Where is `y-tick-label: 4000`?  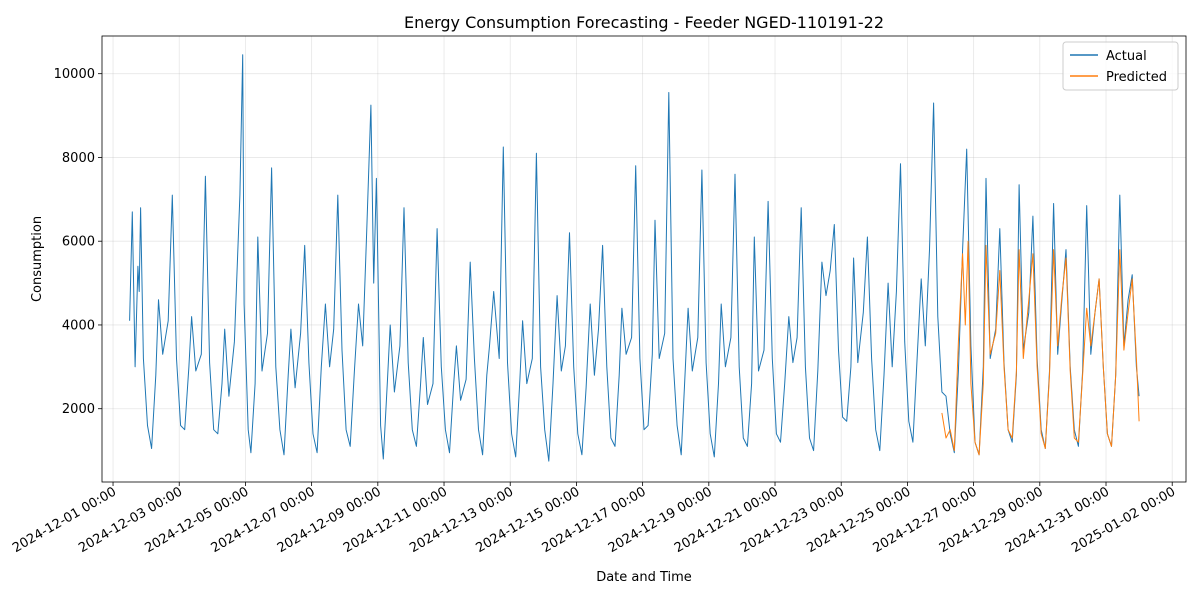
y-tick-label: 4000 is located at coordinates (78, 325).